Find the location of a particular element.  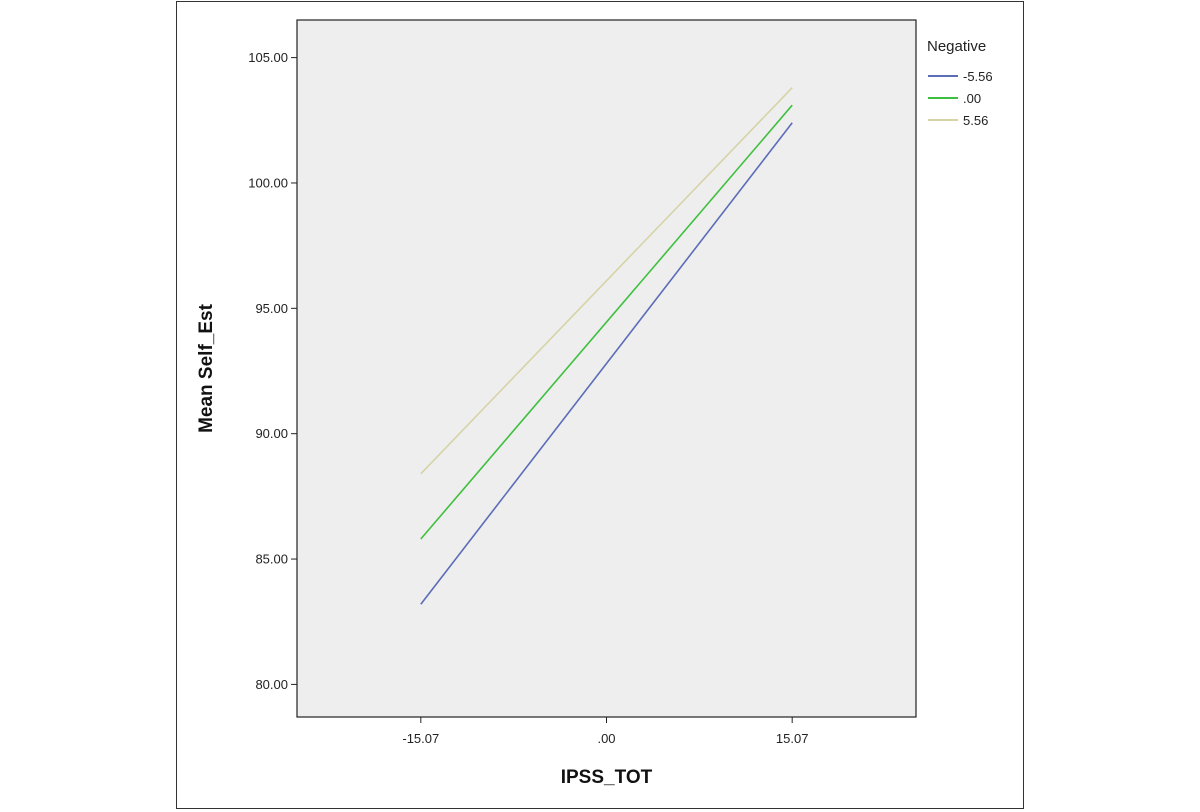

y-tick-label: 90.00 is located at coordinates (271, 433).